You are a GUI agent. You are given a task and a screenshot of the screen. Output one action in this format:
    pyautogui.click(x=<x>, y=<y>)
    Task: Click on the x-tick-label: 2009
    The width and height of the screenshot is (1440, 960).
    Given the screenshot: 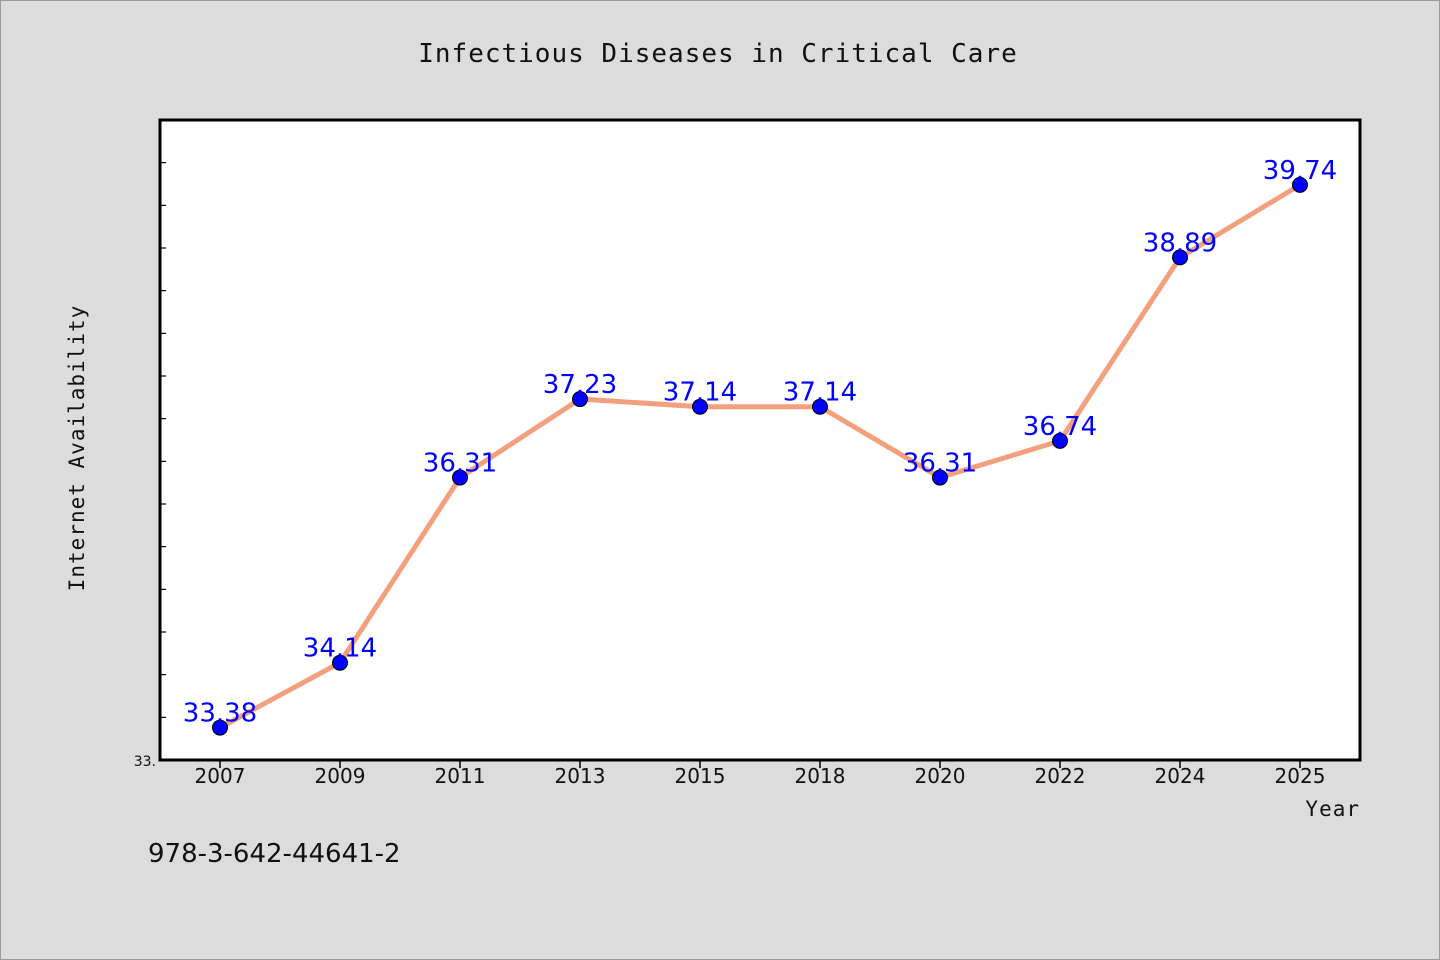 What is the action you would take?
    pyautogui.click(x=340, y=776)
    